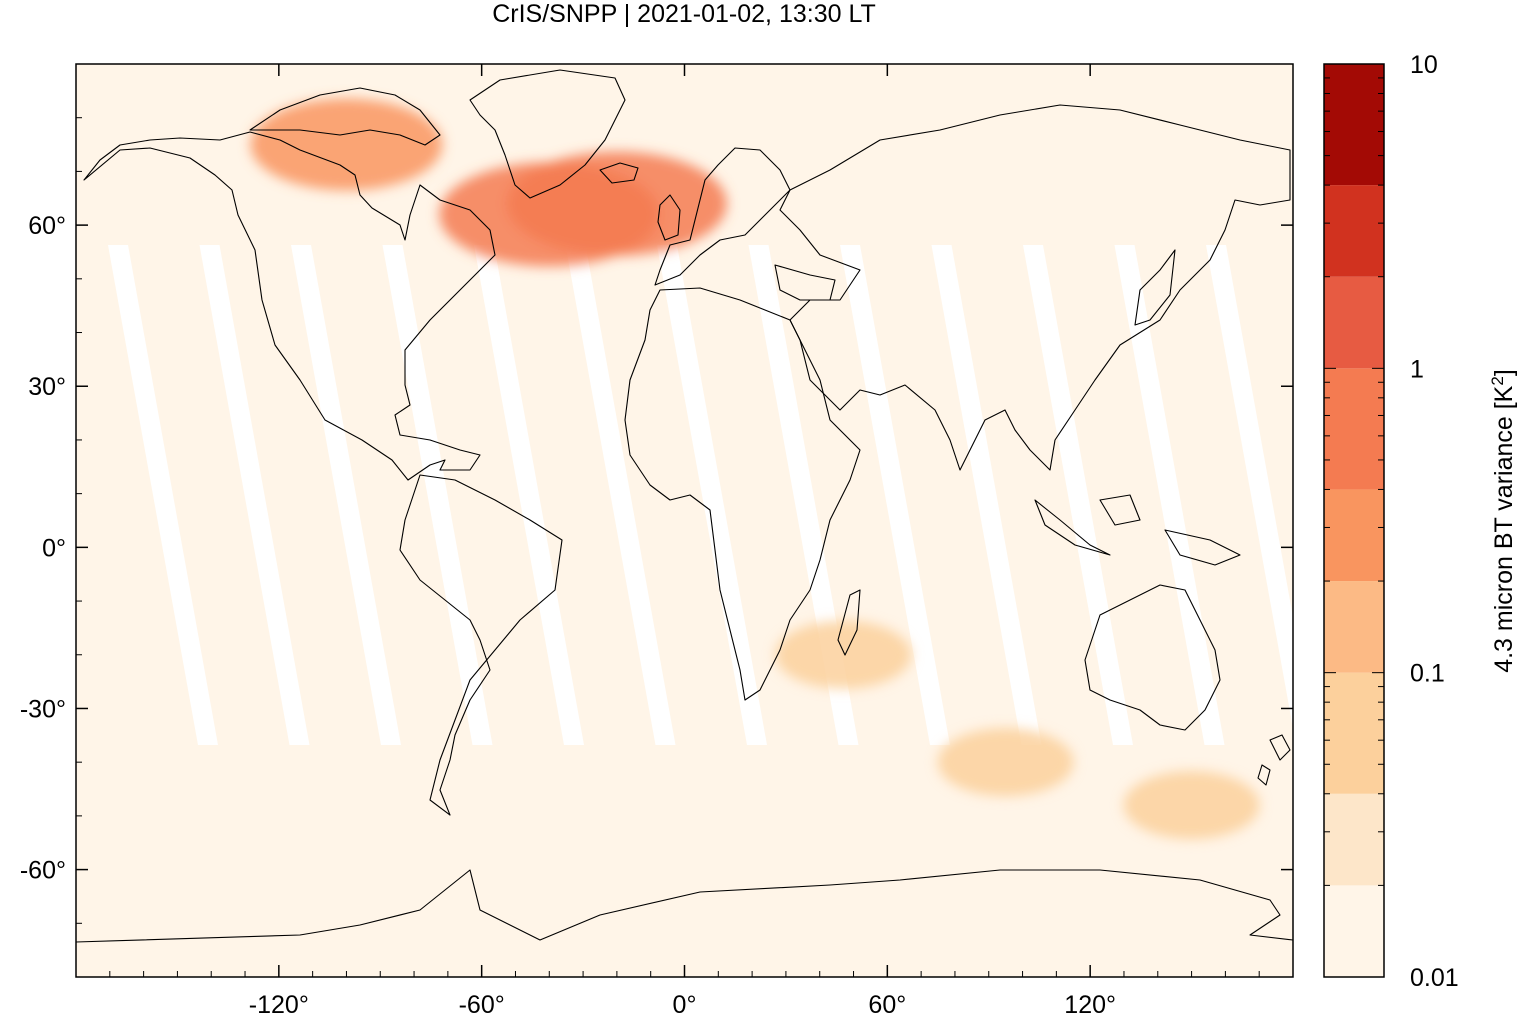 The image size is (1522, 1020). I want to click on coastline-greenland, so click(547, 134).